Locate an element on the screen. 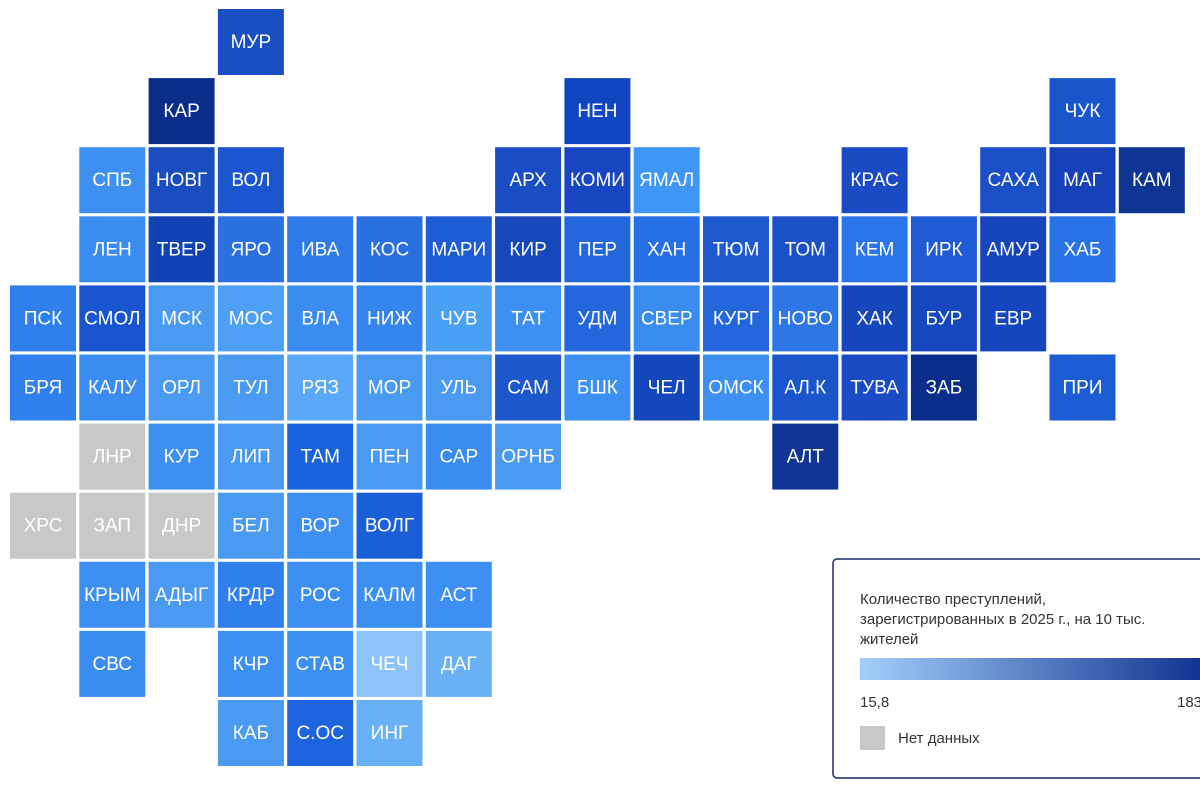  tile-label: БШК is located at coordinates (597, 388).